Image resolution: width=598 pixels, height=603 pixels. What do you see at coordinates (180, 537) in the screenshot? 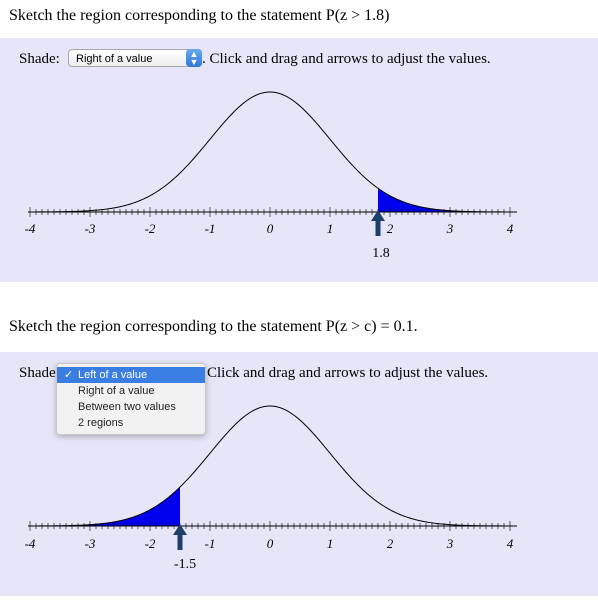
I see `problem2-drag-marker-arrow-icon` at bounding box center [180, 537].